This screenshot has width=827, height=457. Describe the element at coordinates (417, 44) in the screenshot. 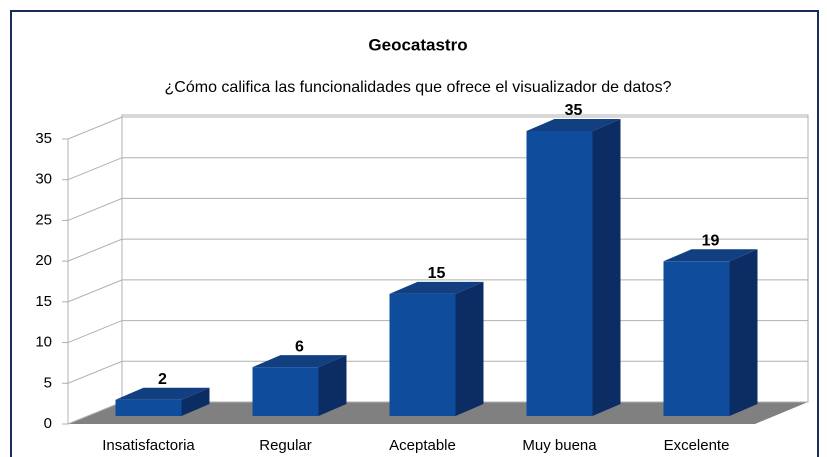

I see `chart-title: Geocatastro` at that location.